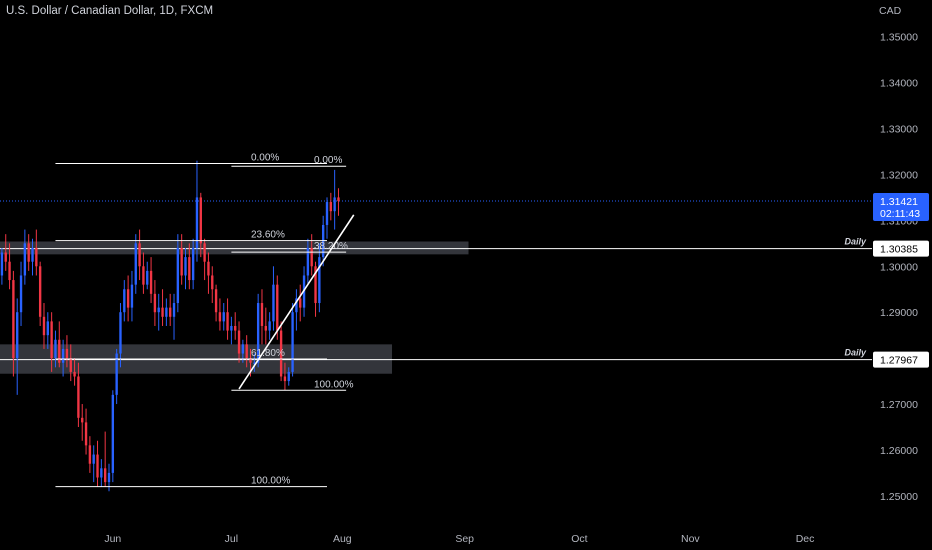  Describe the element at coordinates (690, 539) in the screenshot. I see `x-tick-label: Nov` at that location.